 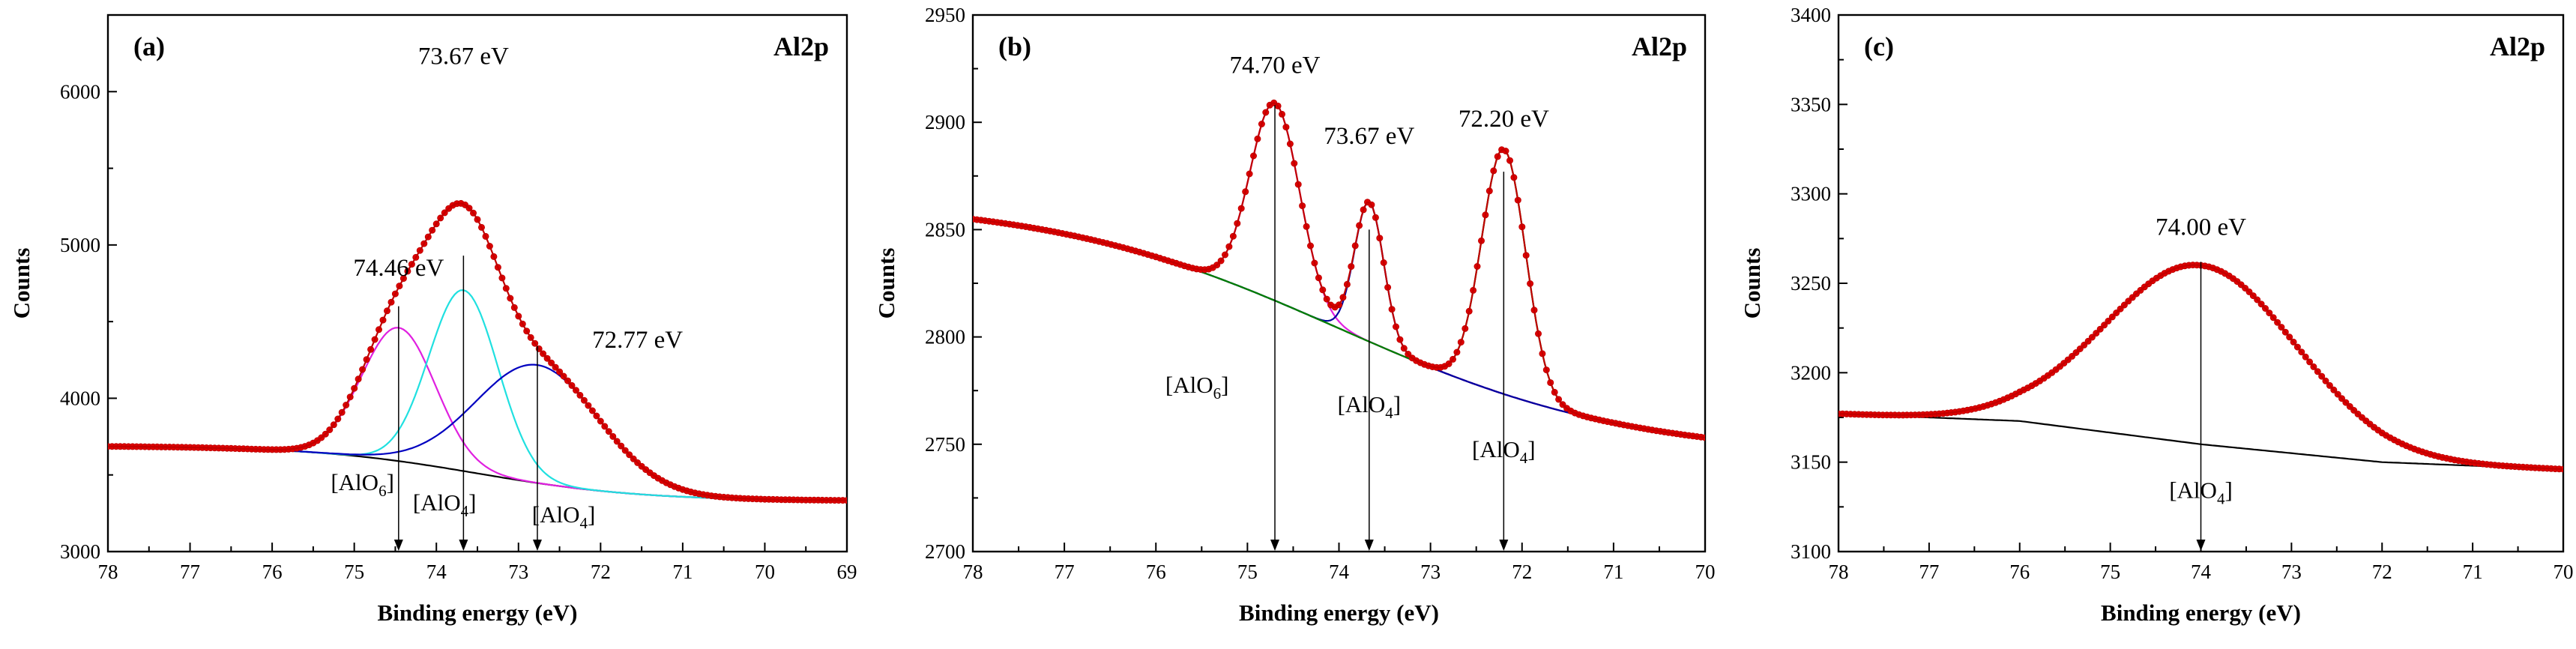 What do you see at coordinates (1811, 284) in the screenshot?
I see `y-tick-label: 3250` at bounding box center [1811, 284].